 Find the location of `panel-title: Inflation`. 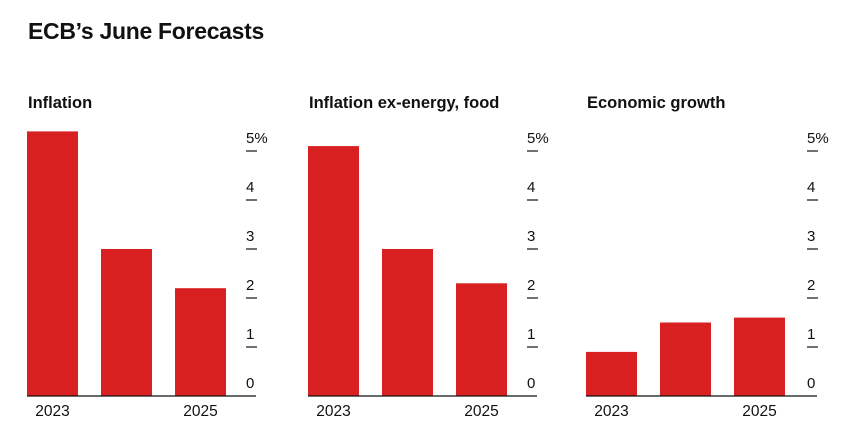

panel-title: Inflation is located at coordinates (60, 103).